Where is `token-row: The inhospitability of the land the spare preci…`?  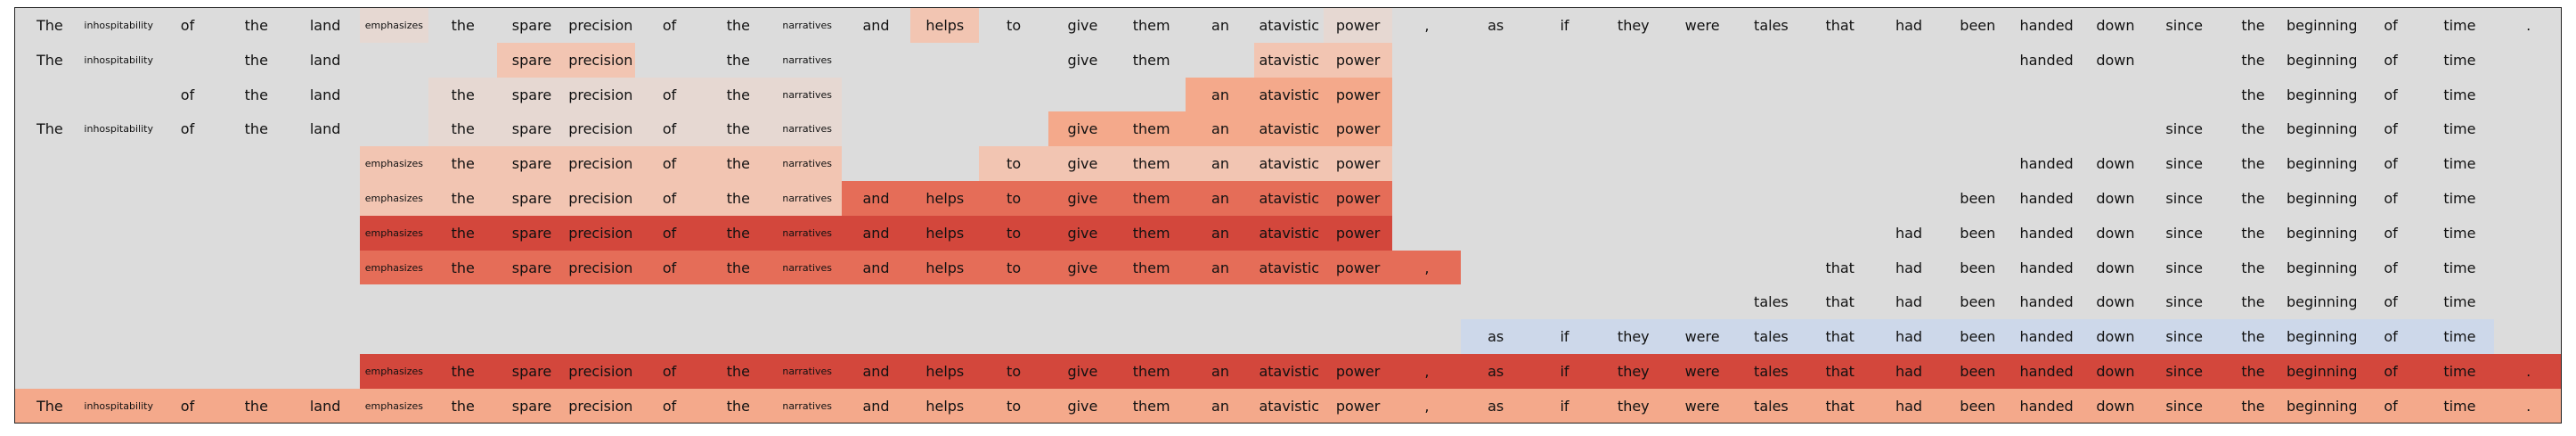
token-row: The inhospitability of the land the spare preci… is located at coordinates (1288, 129).